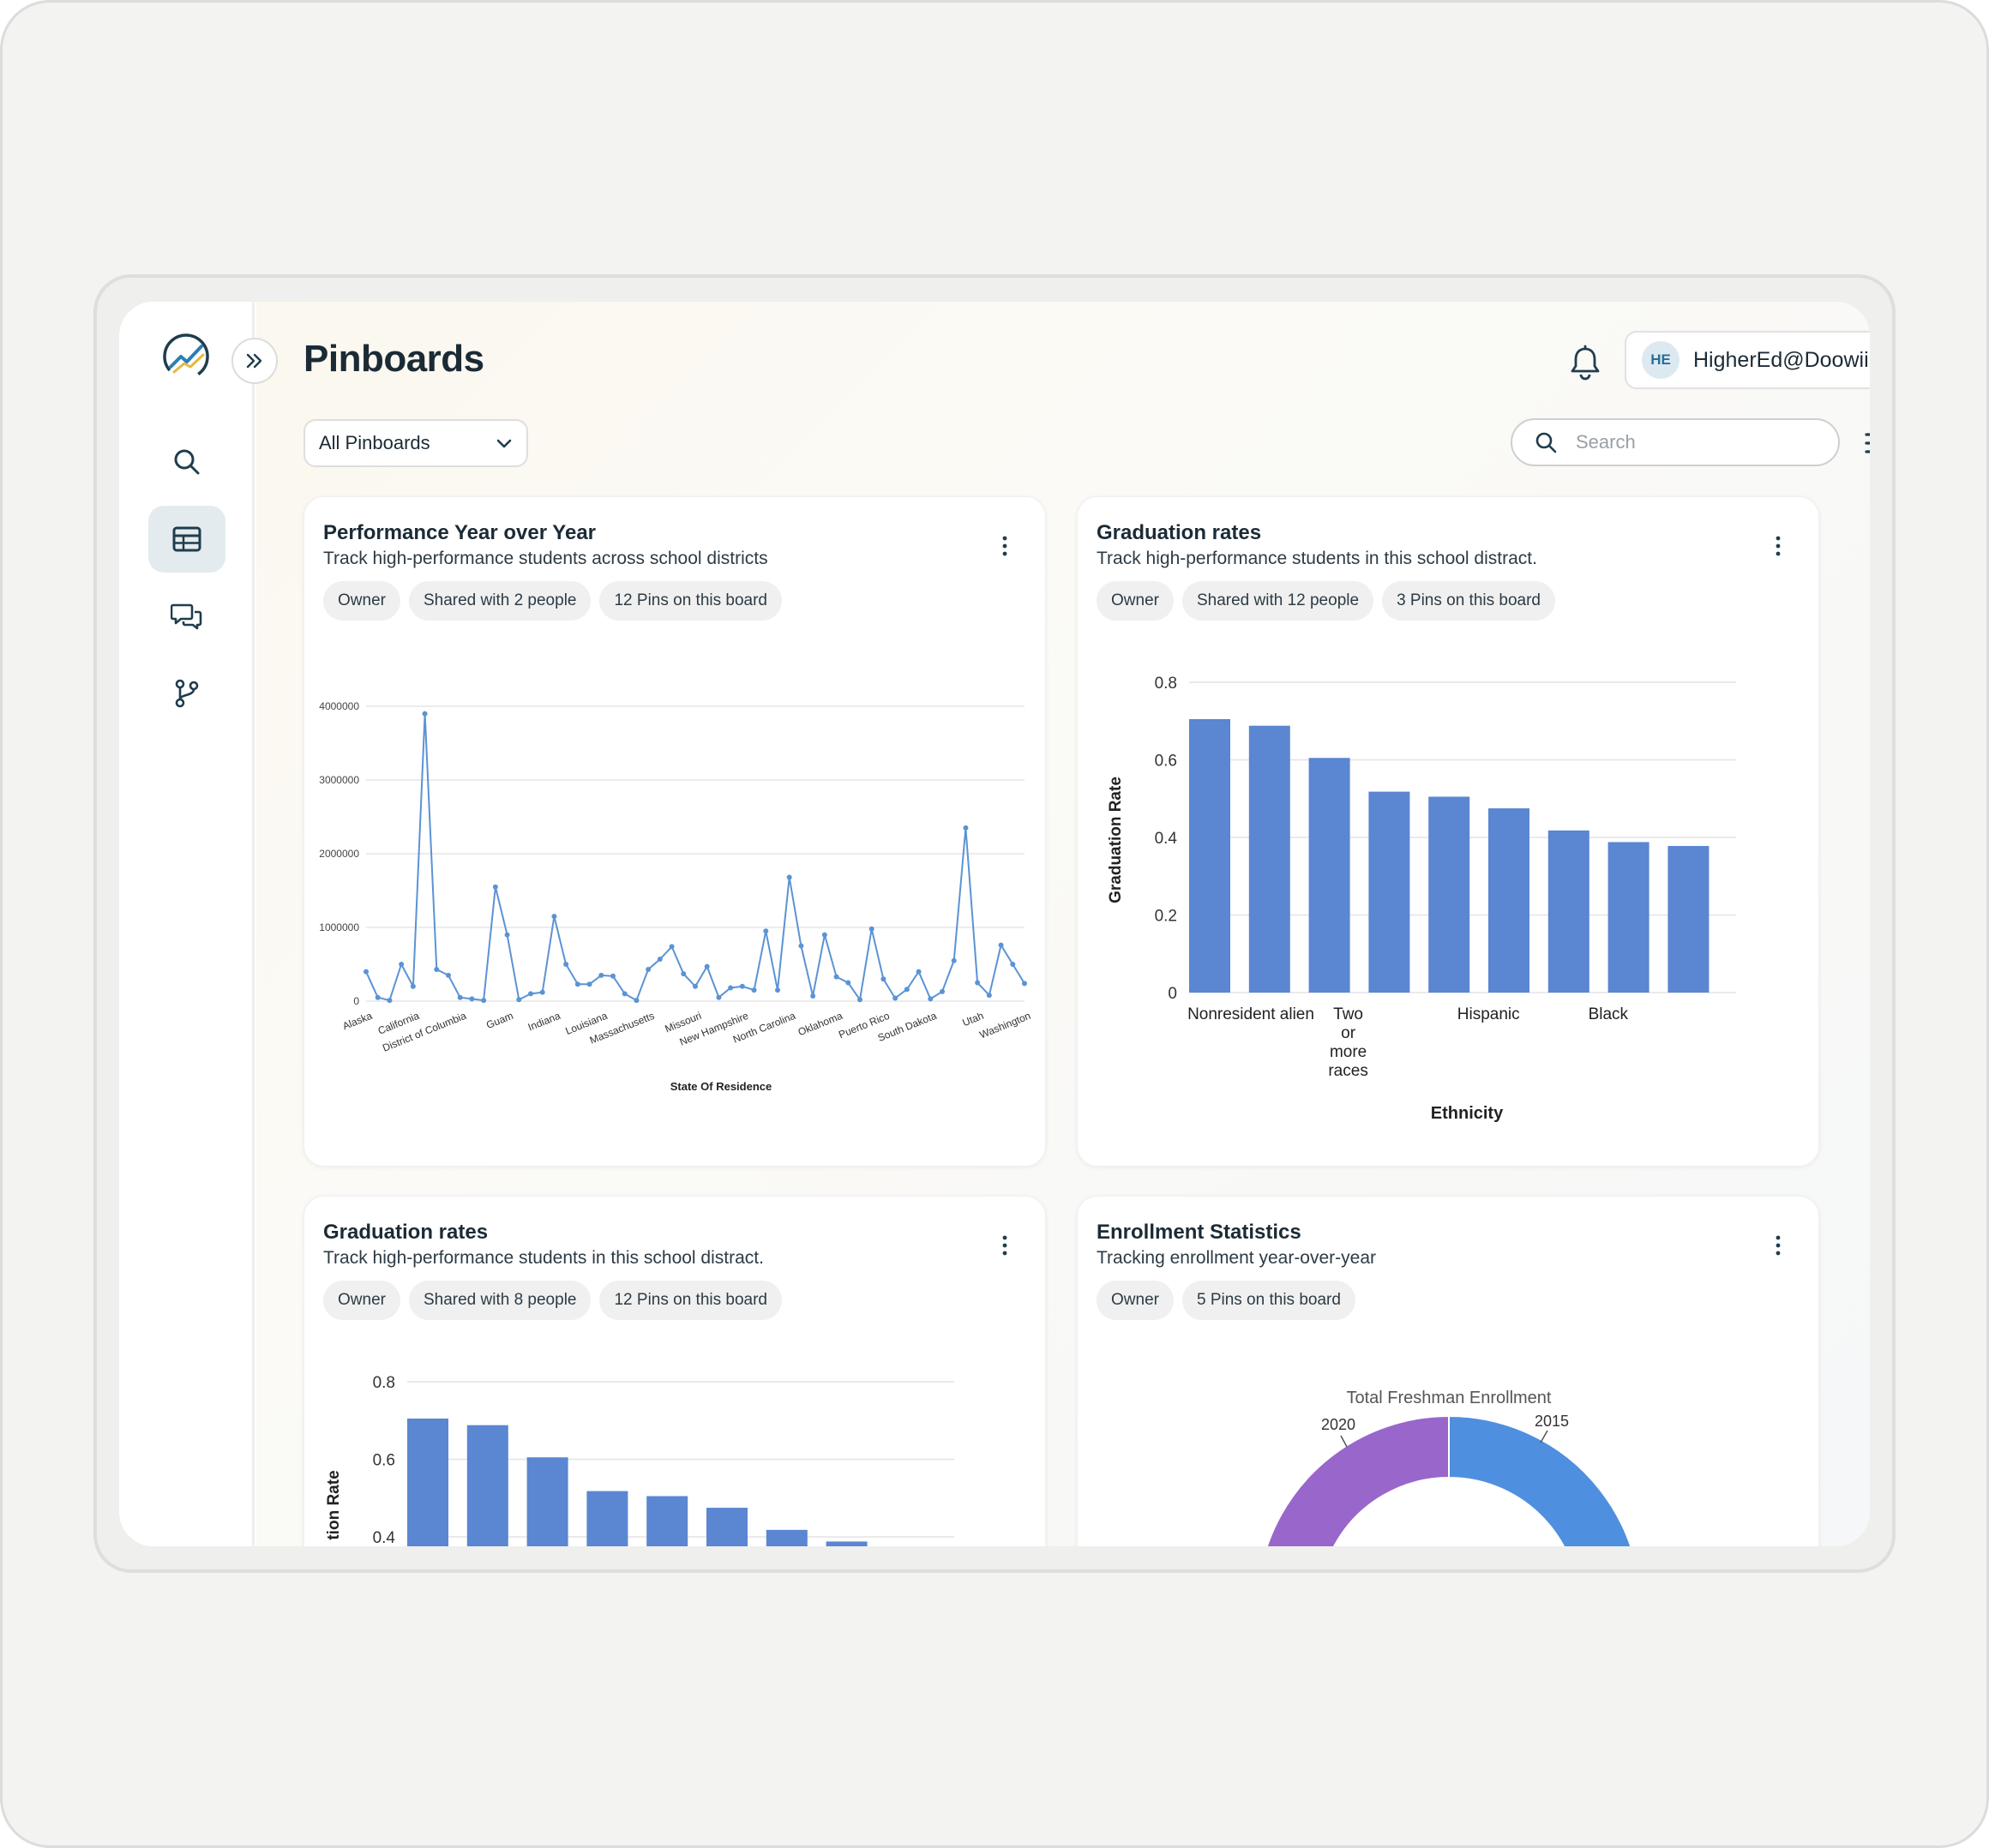  I want to click on slice-label: 2015, so click(1552, 1421).